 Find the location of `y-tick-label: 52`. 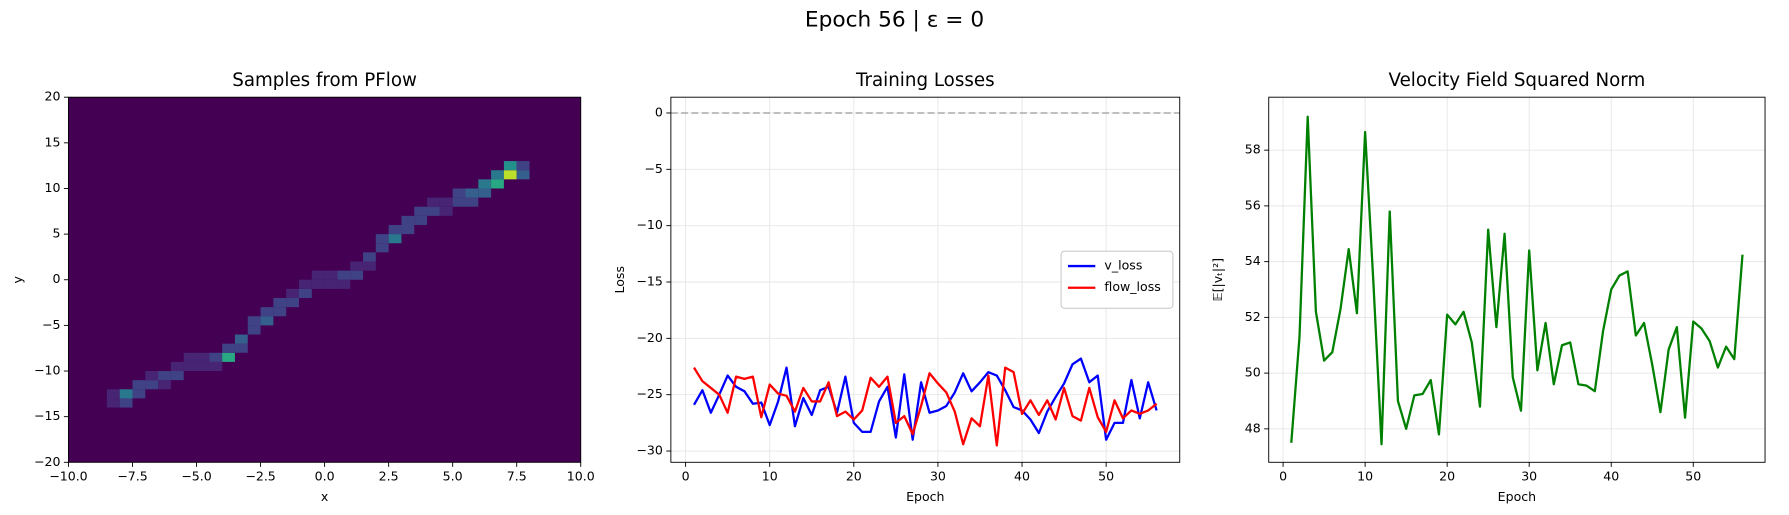

y-tick-label: 52 is located at coordinates (1253, 316).